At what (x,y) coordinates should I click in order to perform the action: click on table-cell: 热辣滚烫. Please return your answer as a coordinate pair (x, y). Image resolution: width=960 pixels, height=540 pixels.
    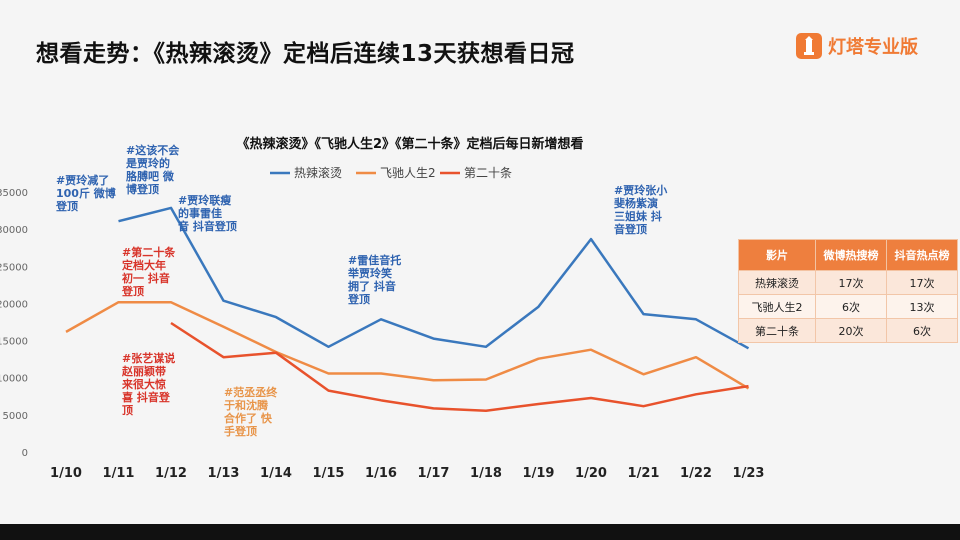
    Looking at the image, I should click on (777, 282).